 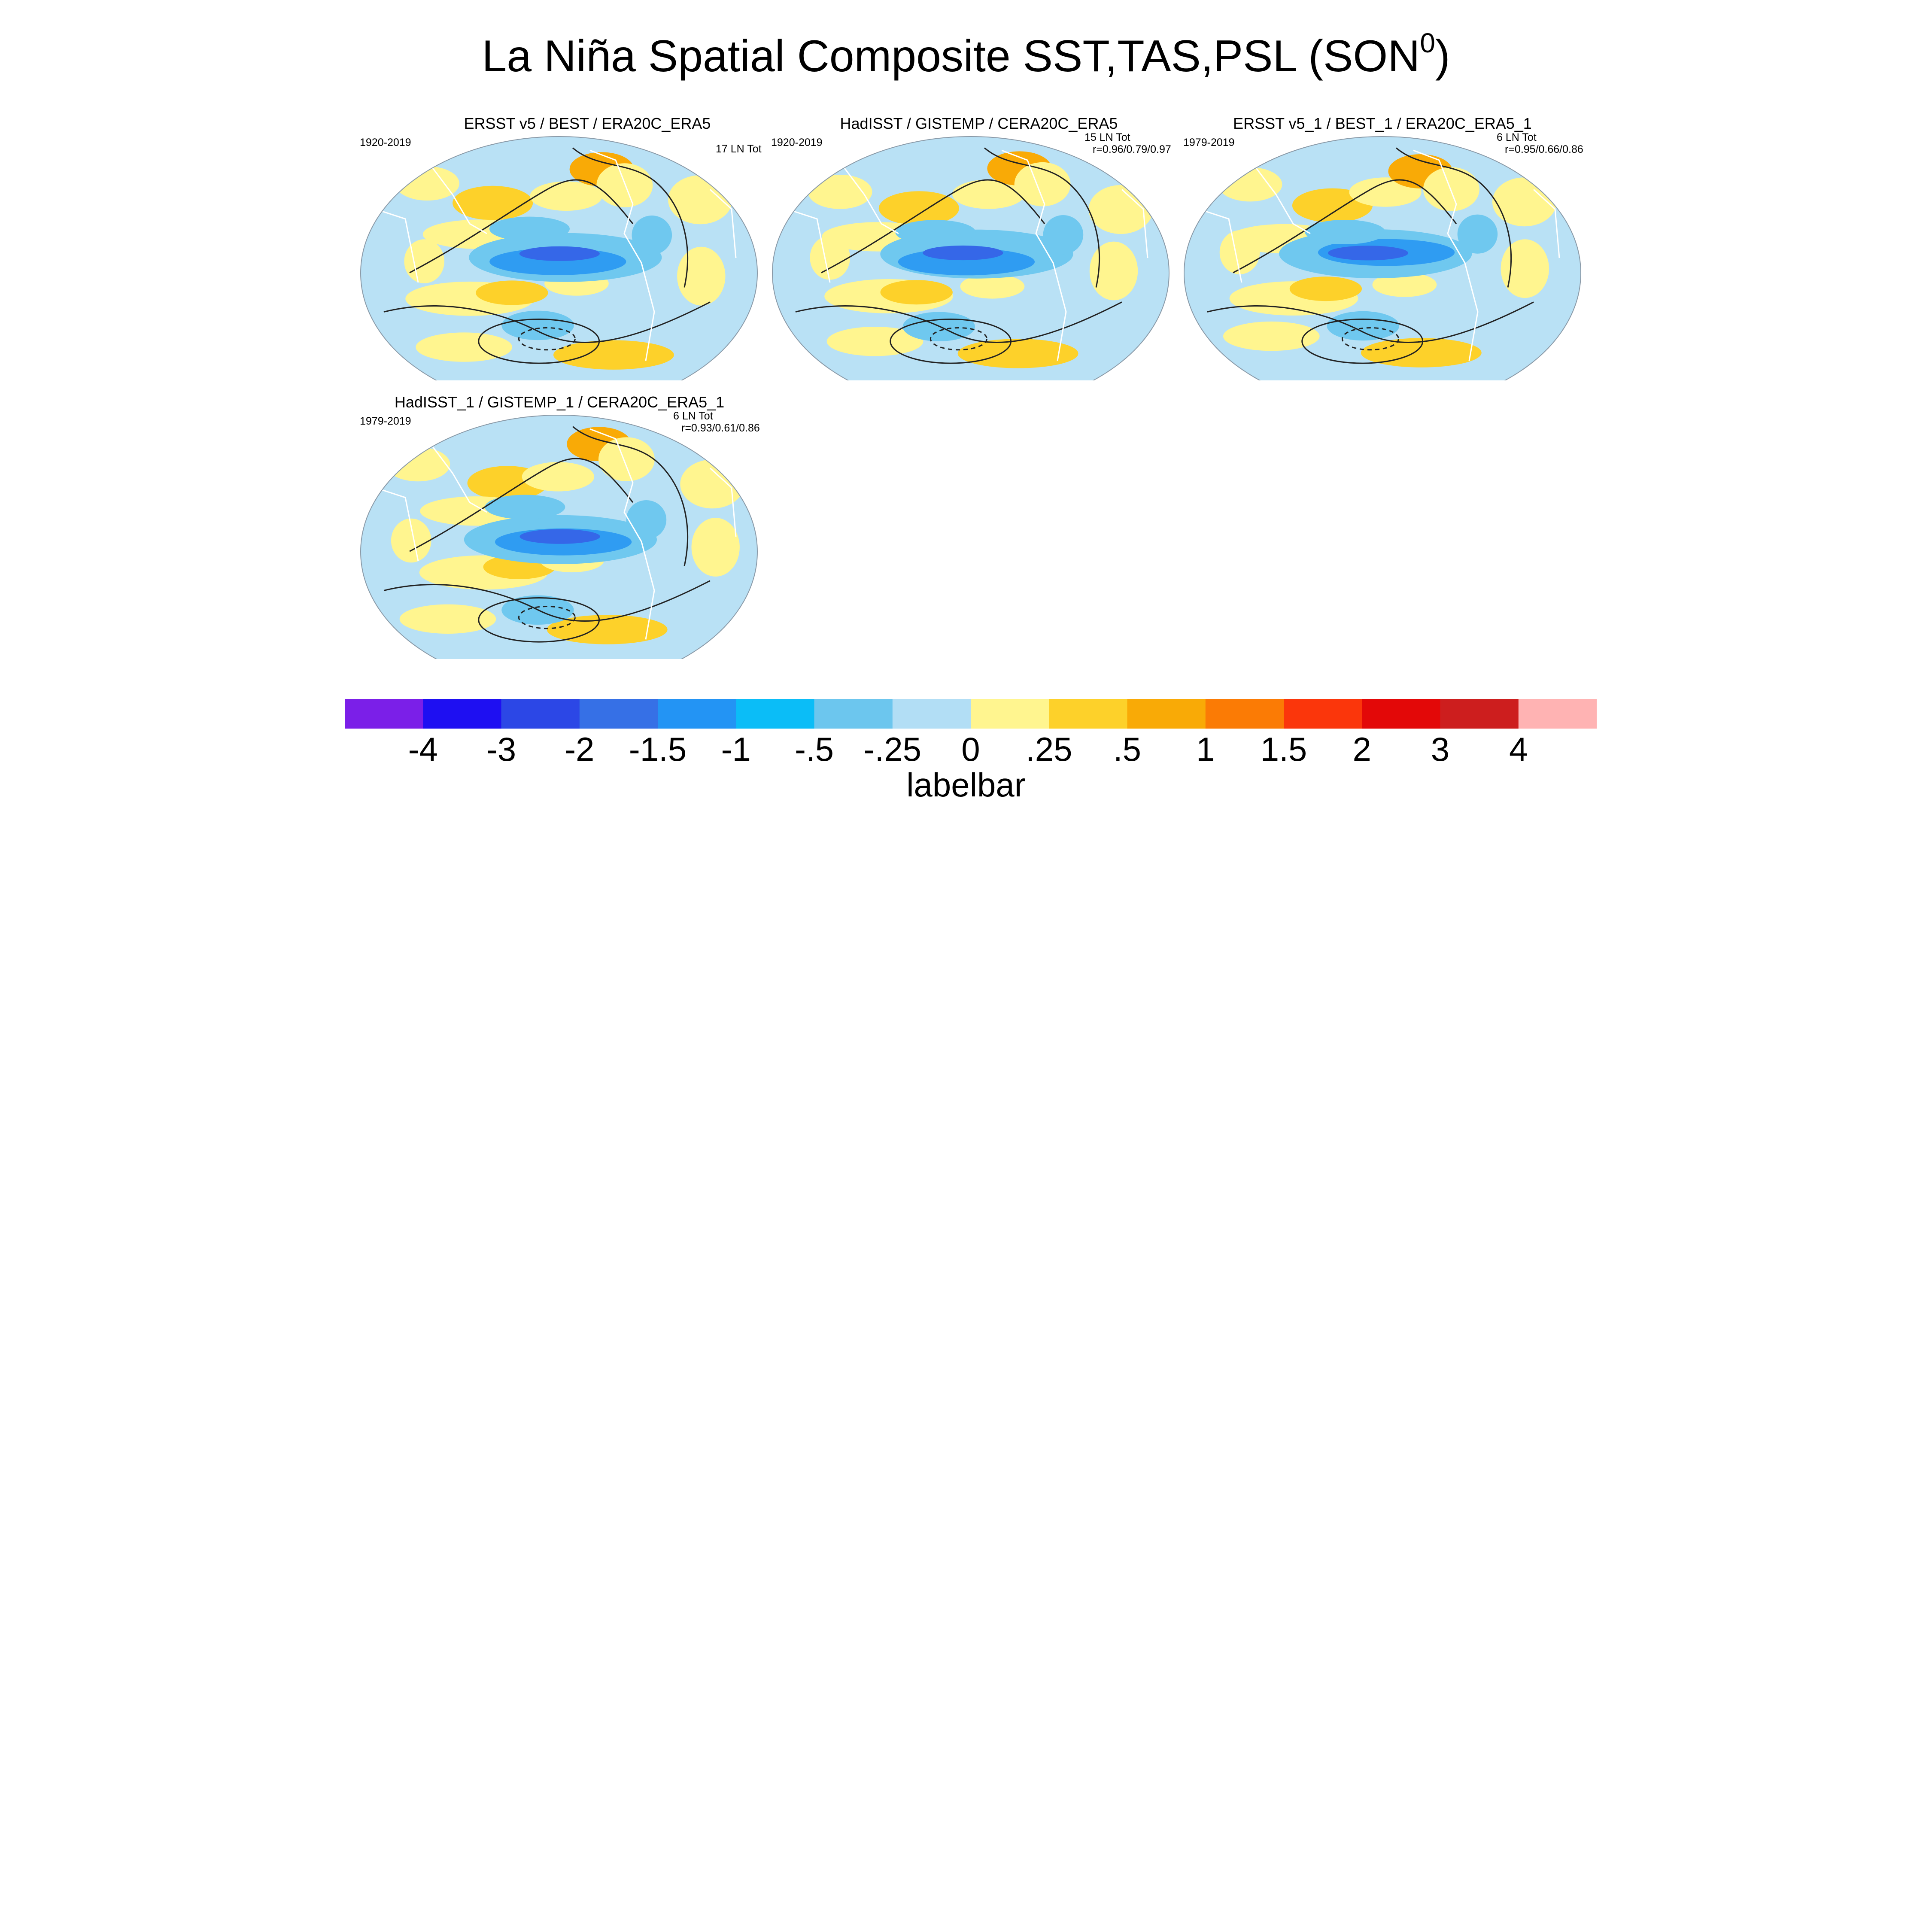 I want to click on panel-4-title: HadISST_1 / GISTEMP_1 / CERA20C_ERA5_1, so click(x=559, y=402).